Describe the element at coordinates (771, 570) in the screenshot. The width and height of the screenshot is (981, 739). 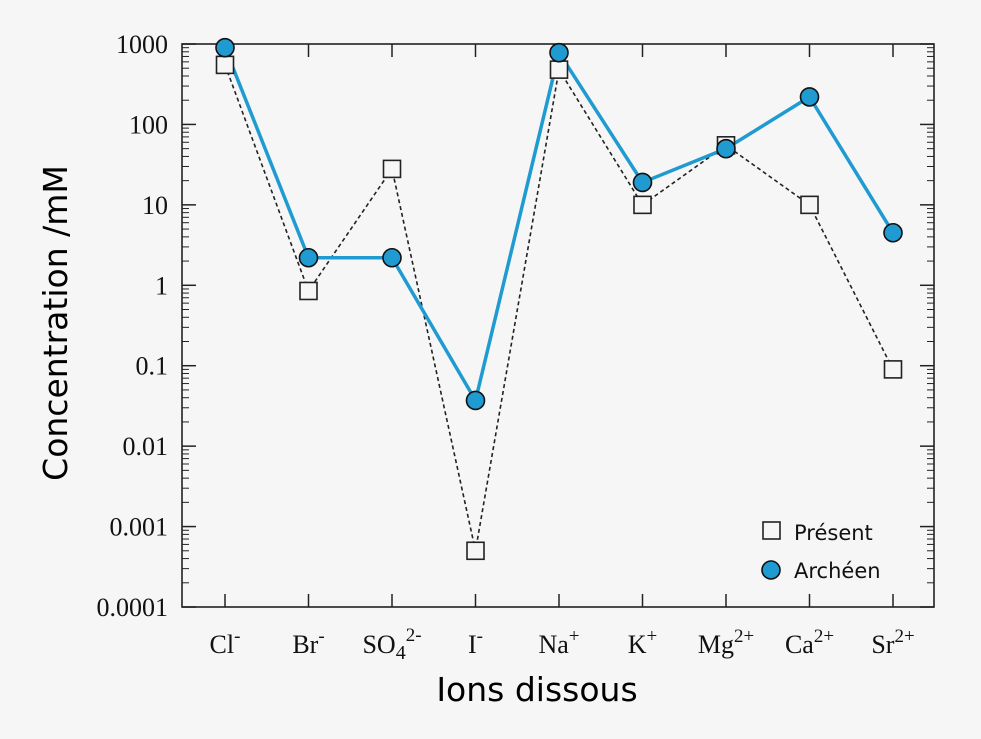
I see `legend-marker-archeen` at that location.